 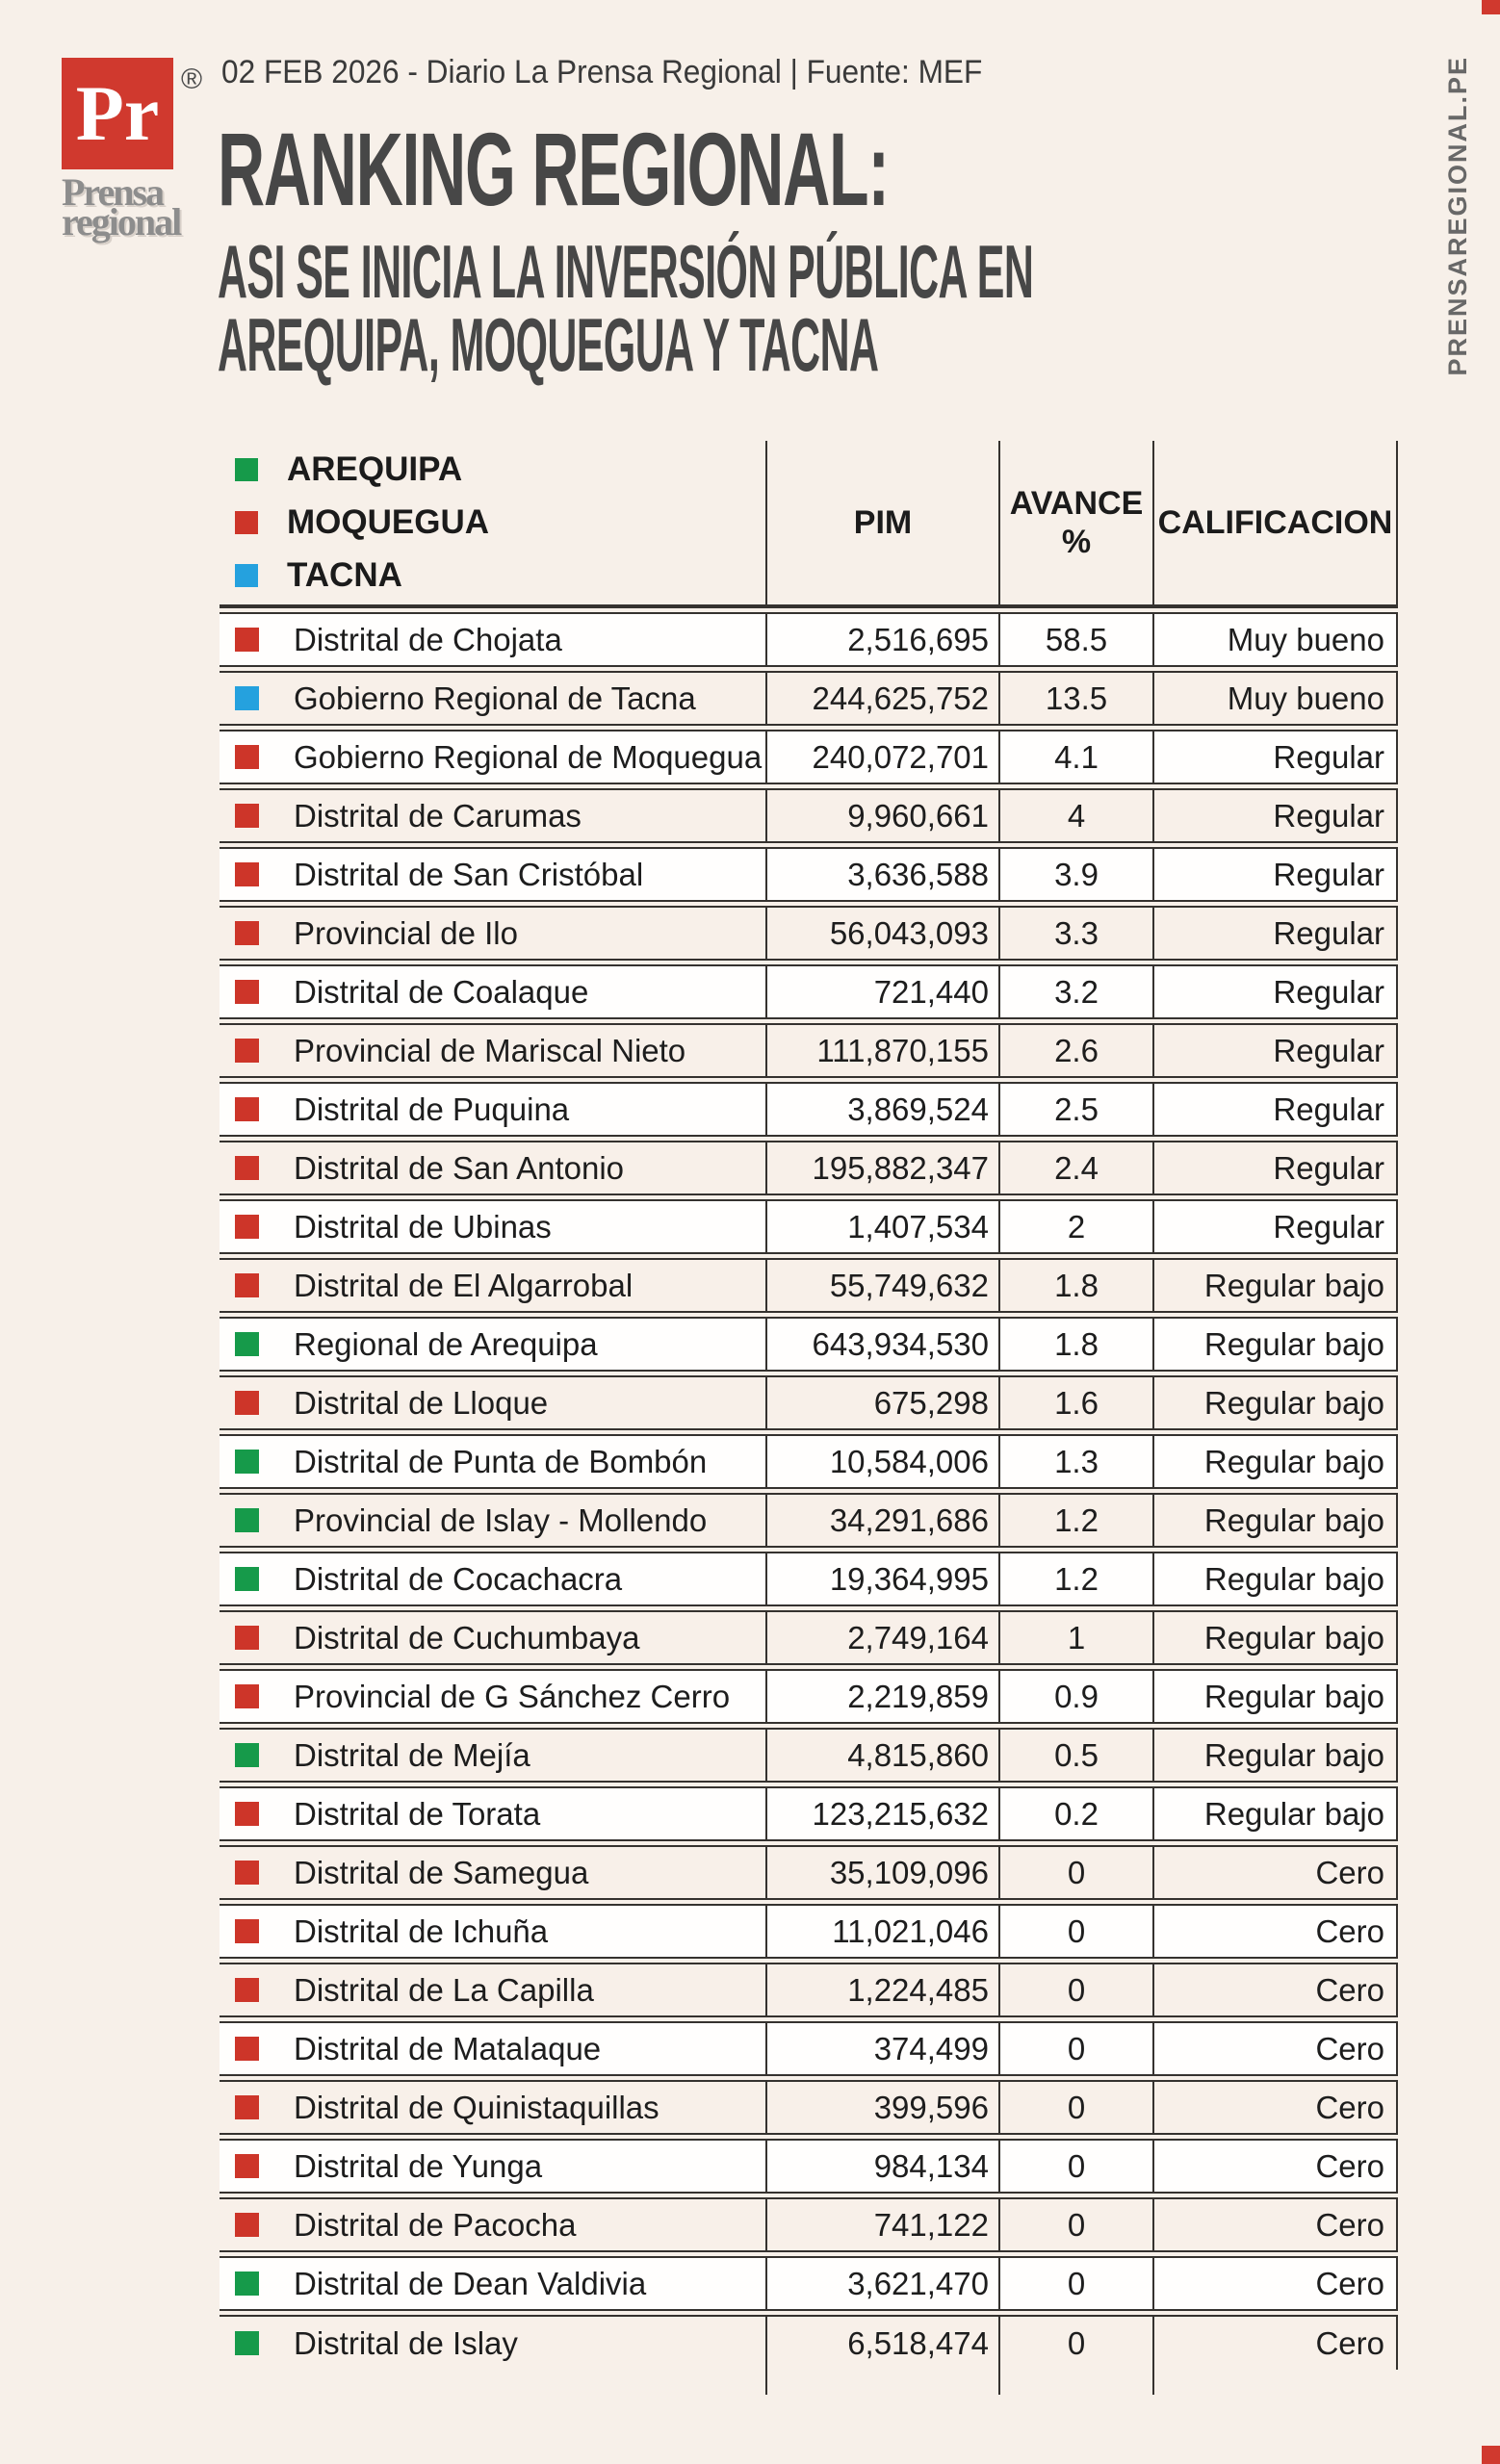 What do you see at coordinates (459, 1167) in the screenshot?
I see `entity-name: Distrital de San Antonio` at bounding box center [459, 1167].